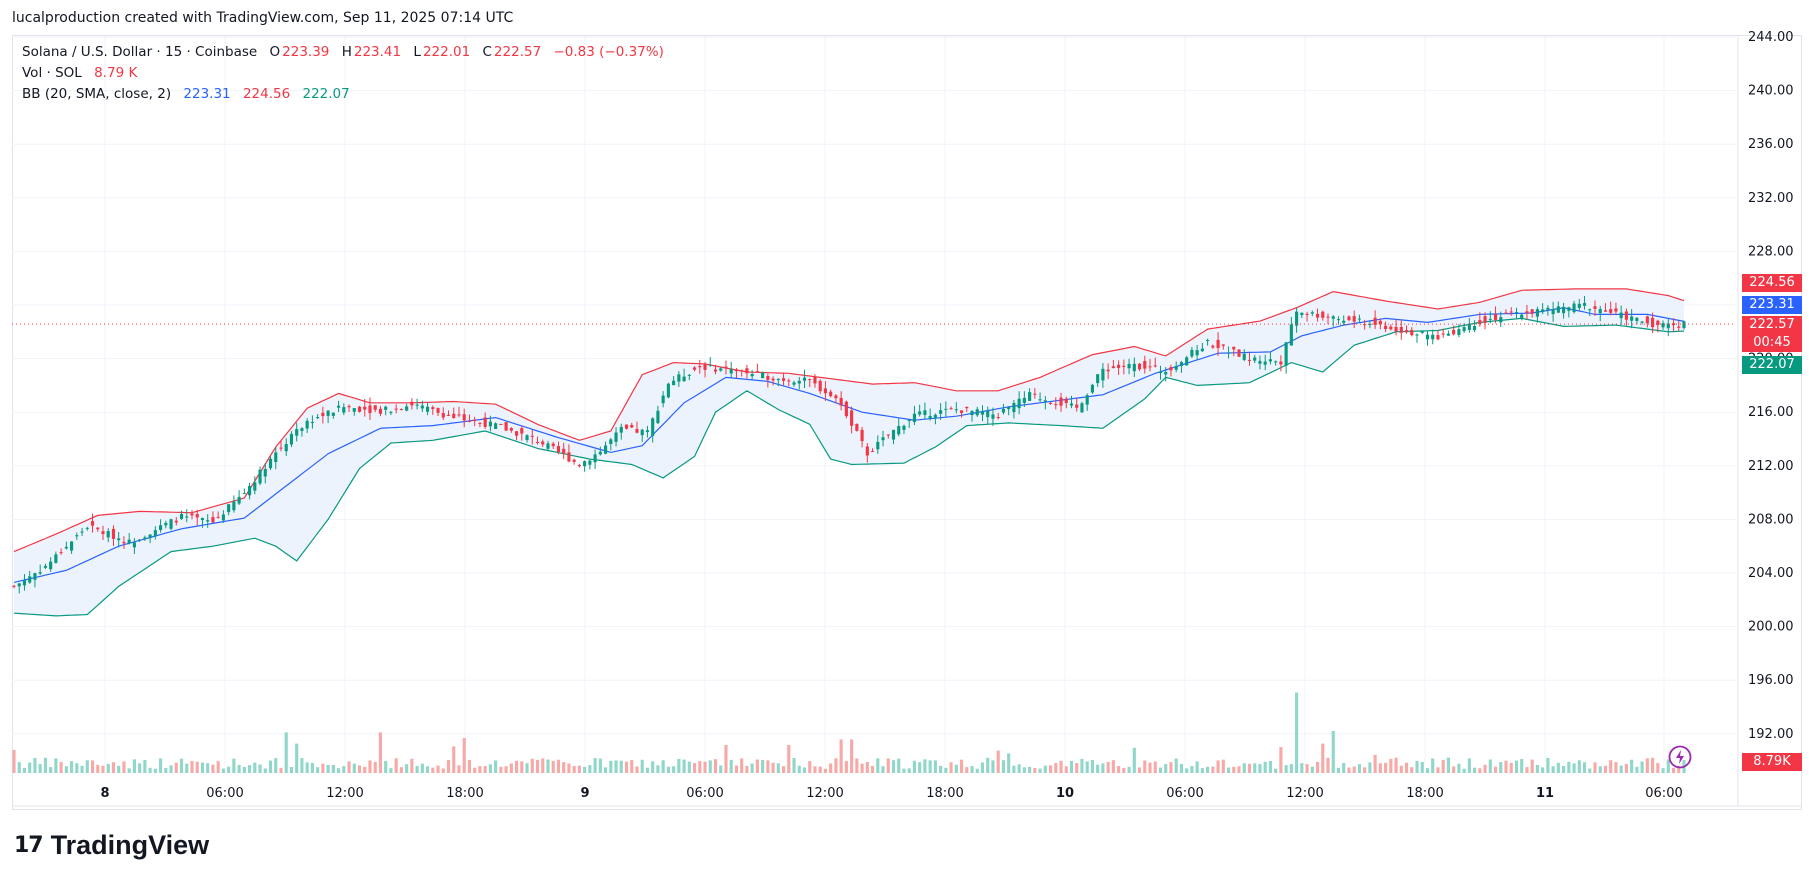  I want to click on lightning-icon, so click(1680, 757).